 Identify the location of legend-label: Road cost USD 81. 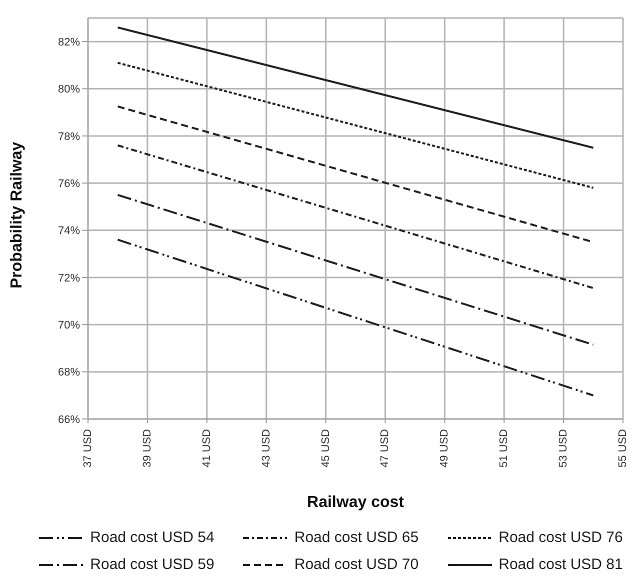
(560, 564).